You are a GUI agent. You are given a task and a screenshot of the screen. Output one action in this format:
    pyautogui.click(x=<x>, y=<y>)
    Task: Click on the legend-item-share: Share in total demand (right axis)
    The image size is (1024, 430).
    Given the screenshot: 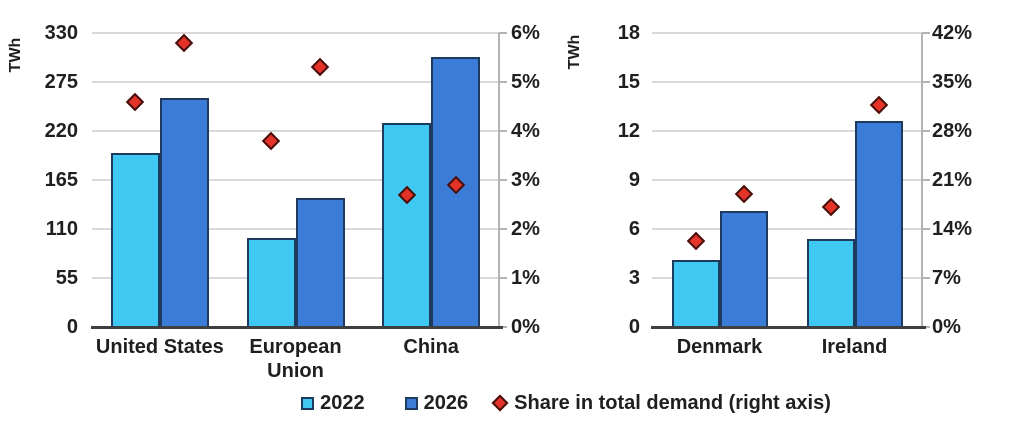 What is the action you would take?
    pyautogui.click(x=661, y=403)
    